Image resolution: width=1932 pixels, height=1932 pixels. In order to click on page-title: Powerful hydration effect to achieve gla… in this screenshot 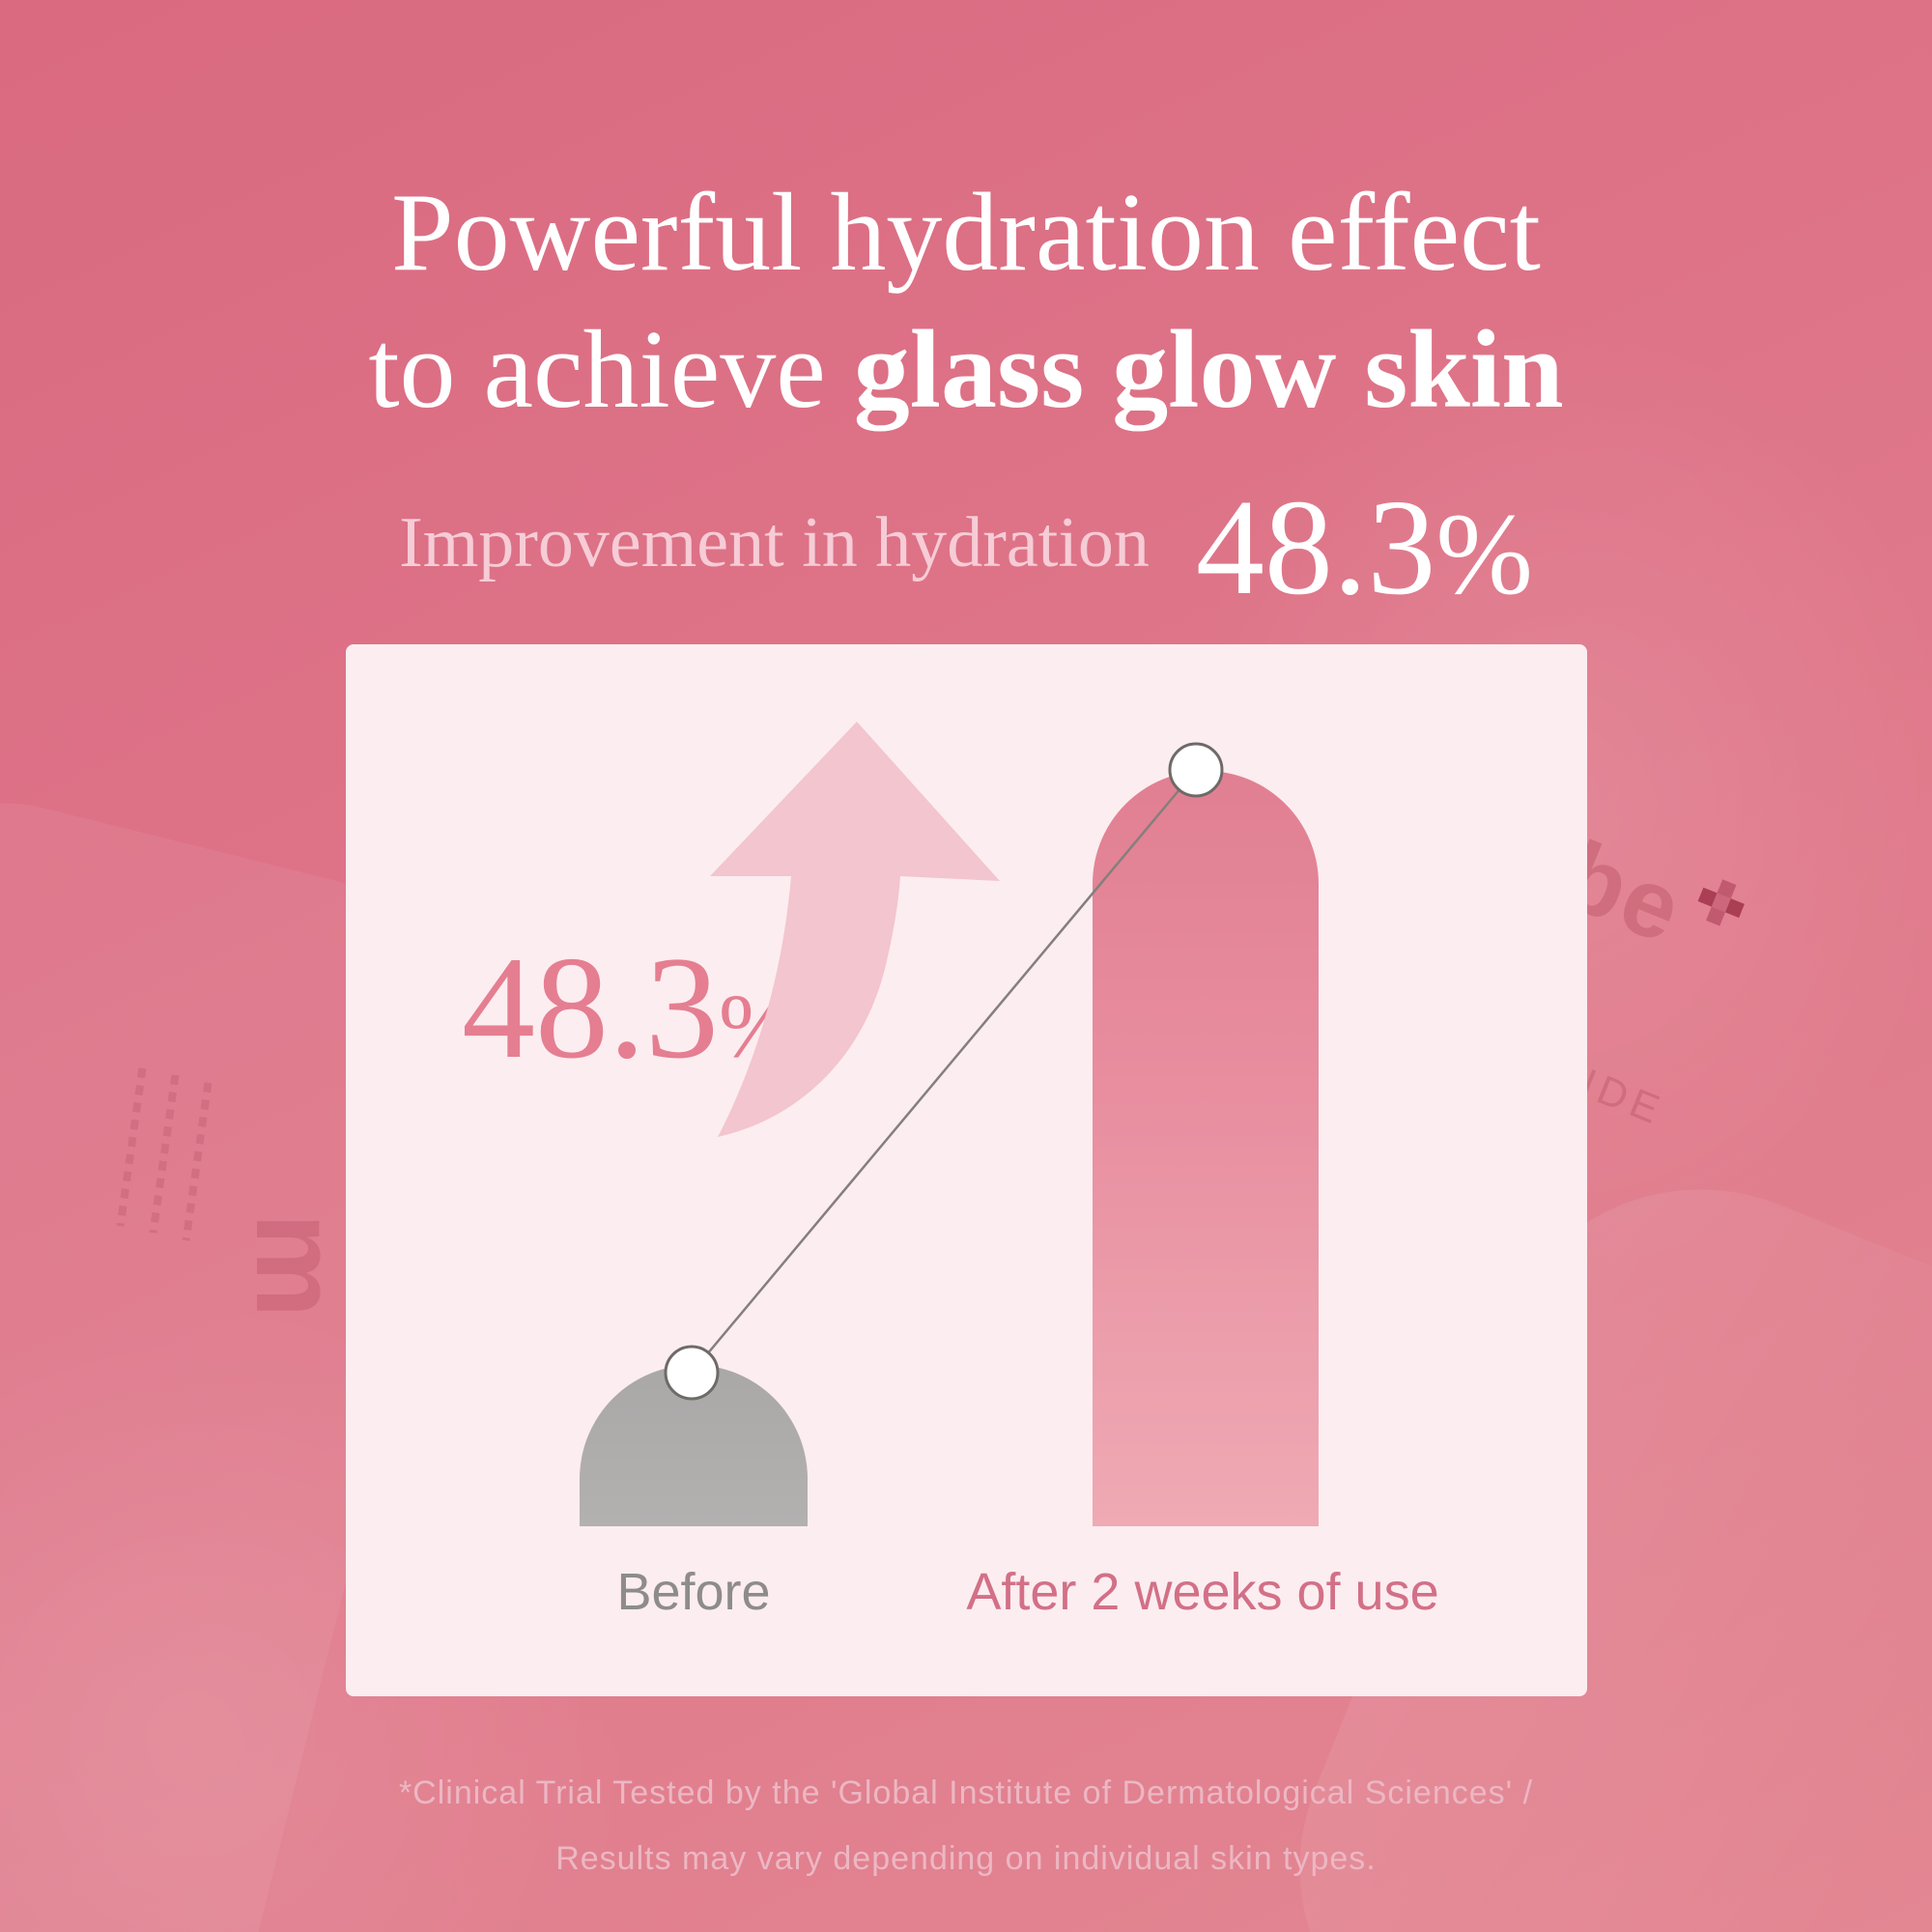, I will do `click(966, 301)`.